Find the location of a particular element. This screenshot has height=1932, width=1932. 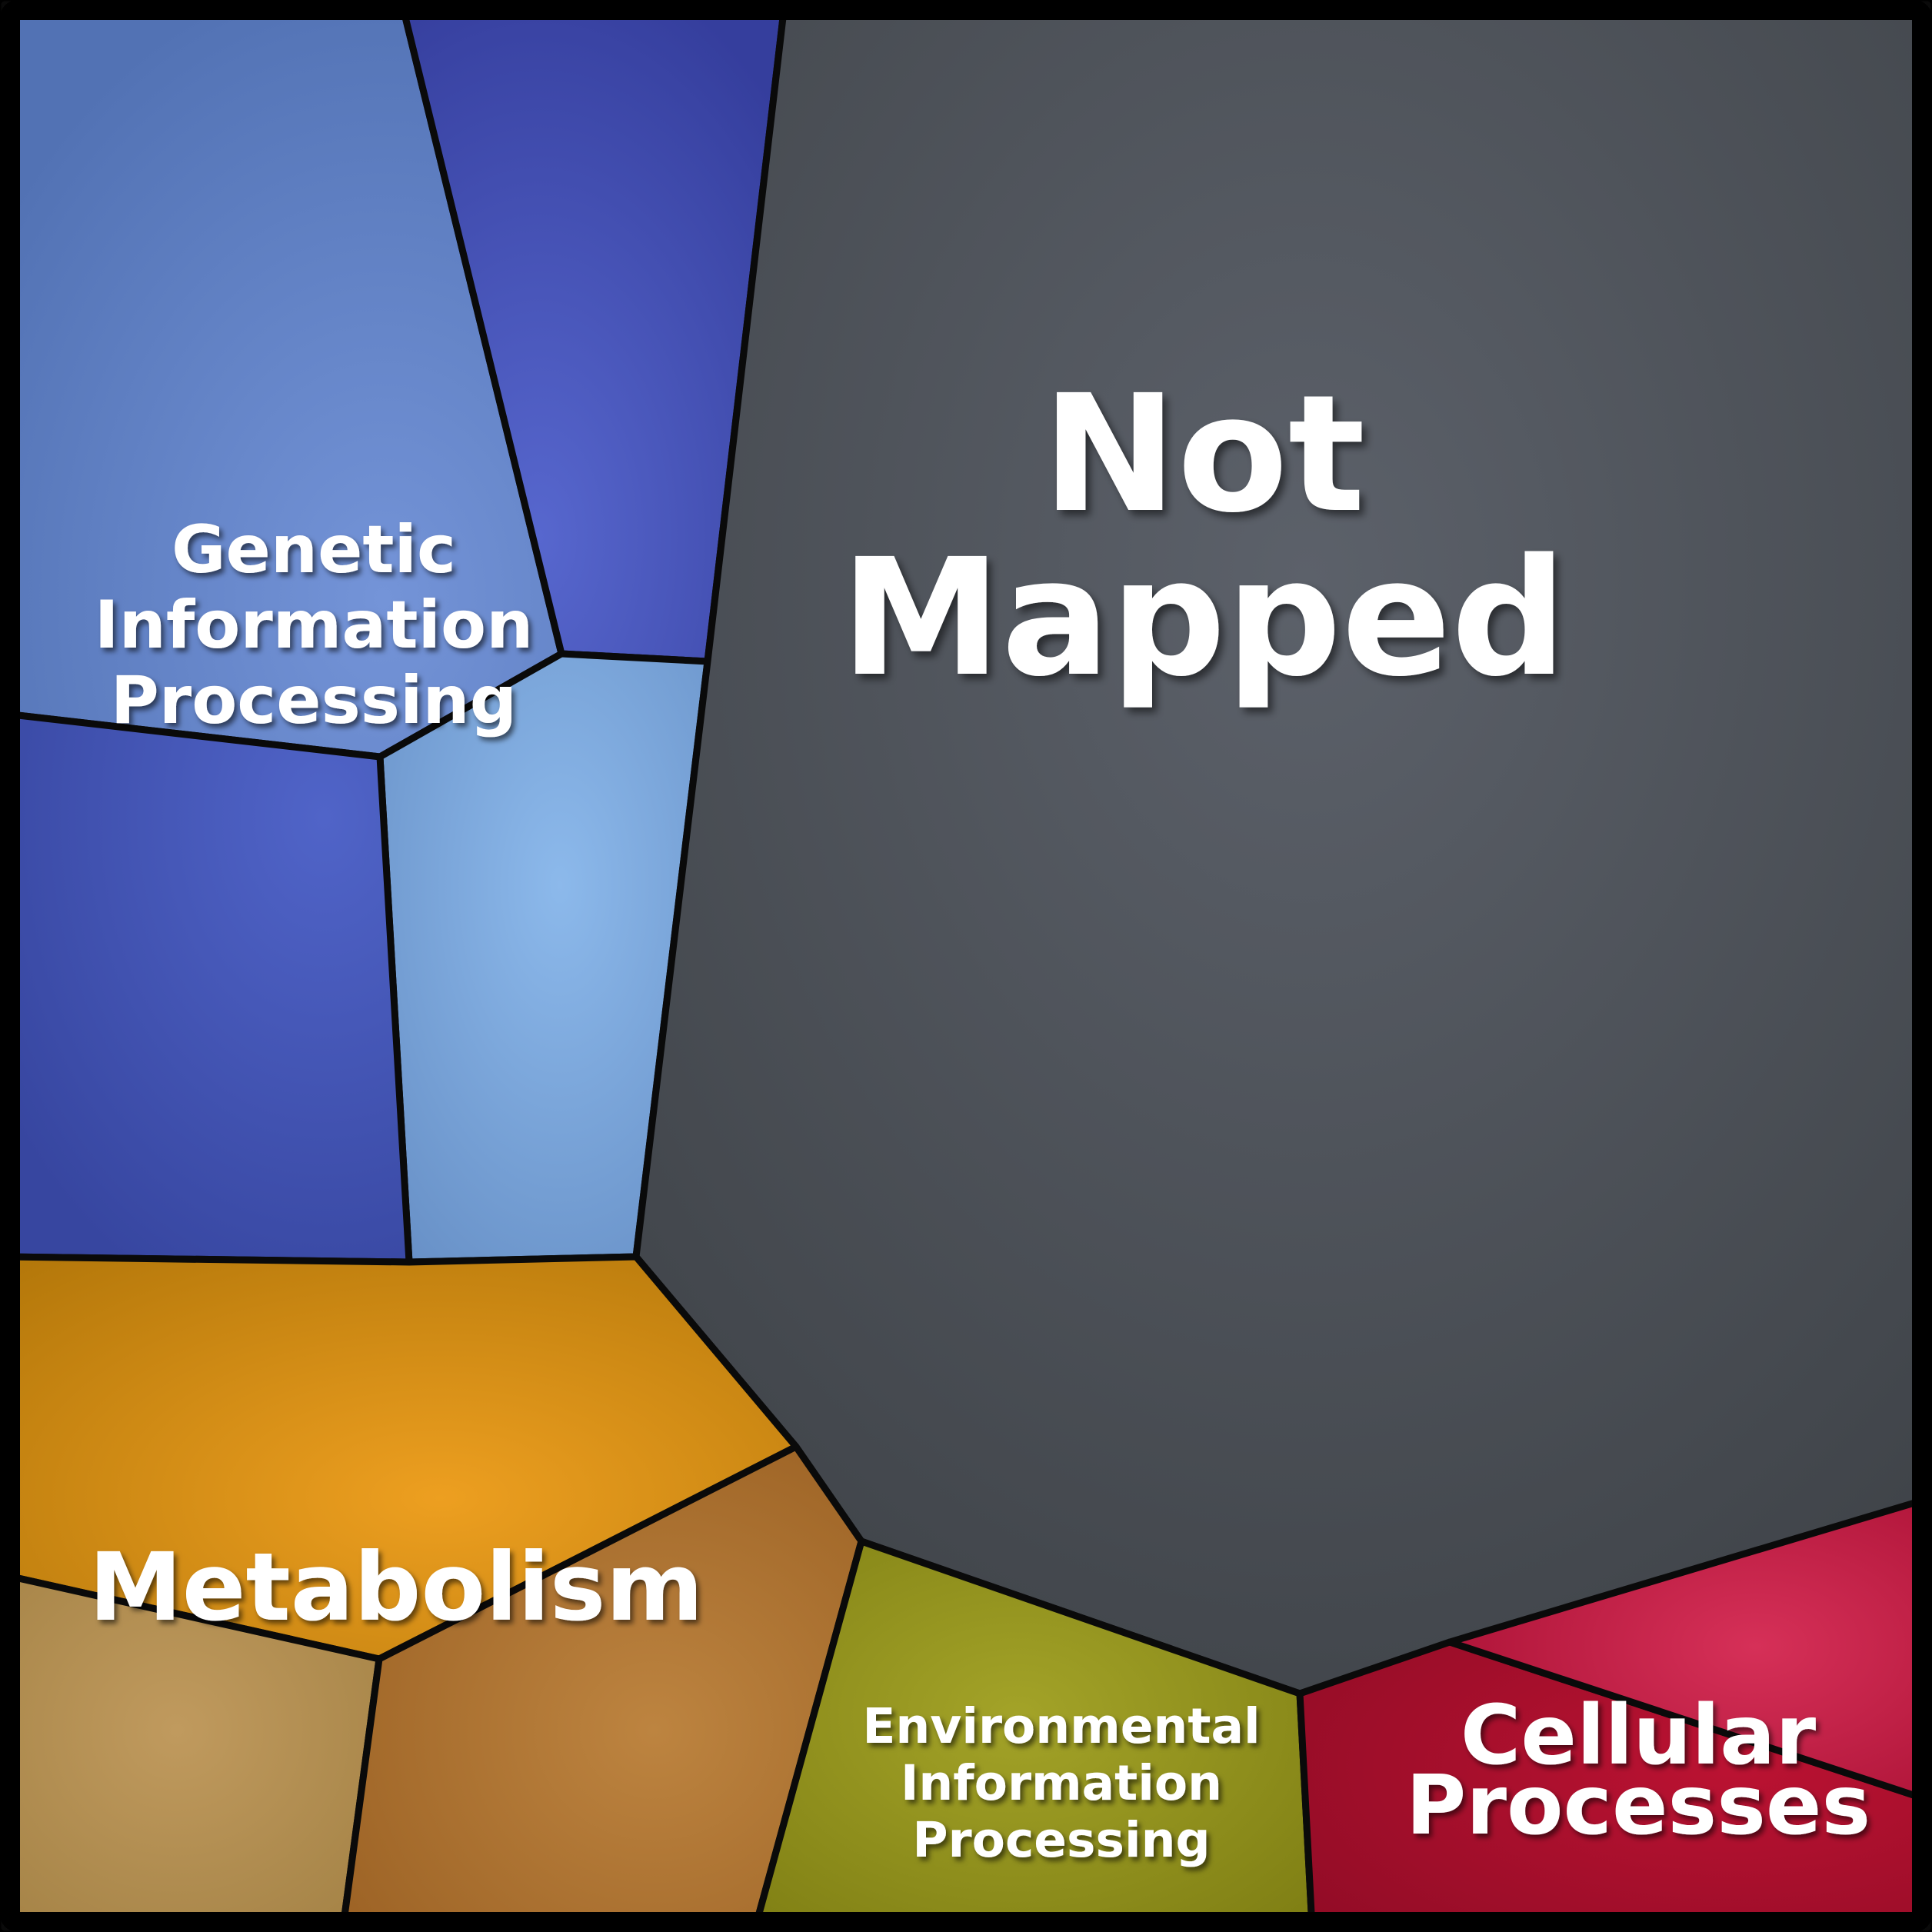

label-line: Not is located at coordinates (1203, 454).